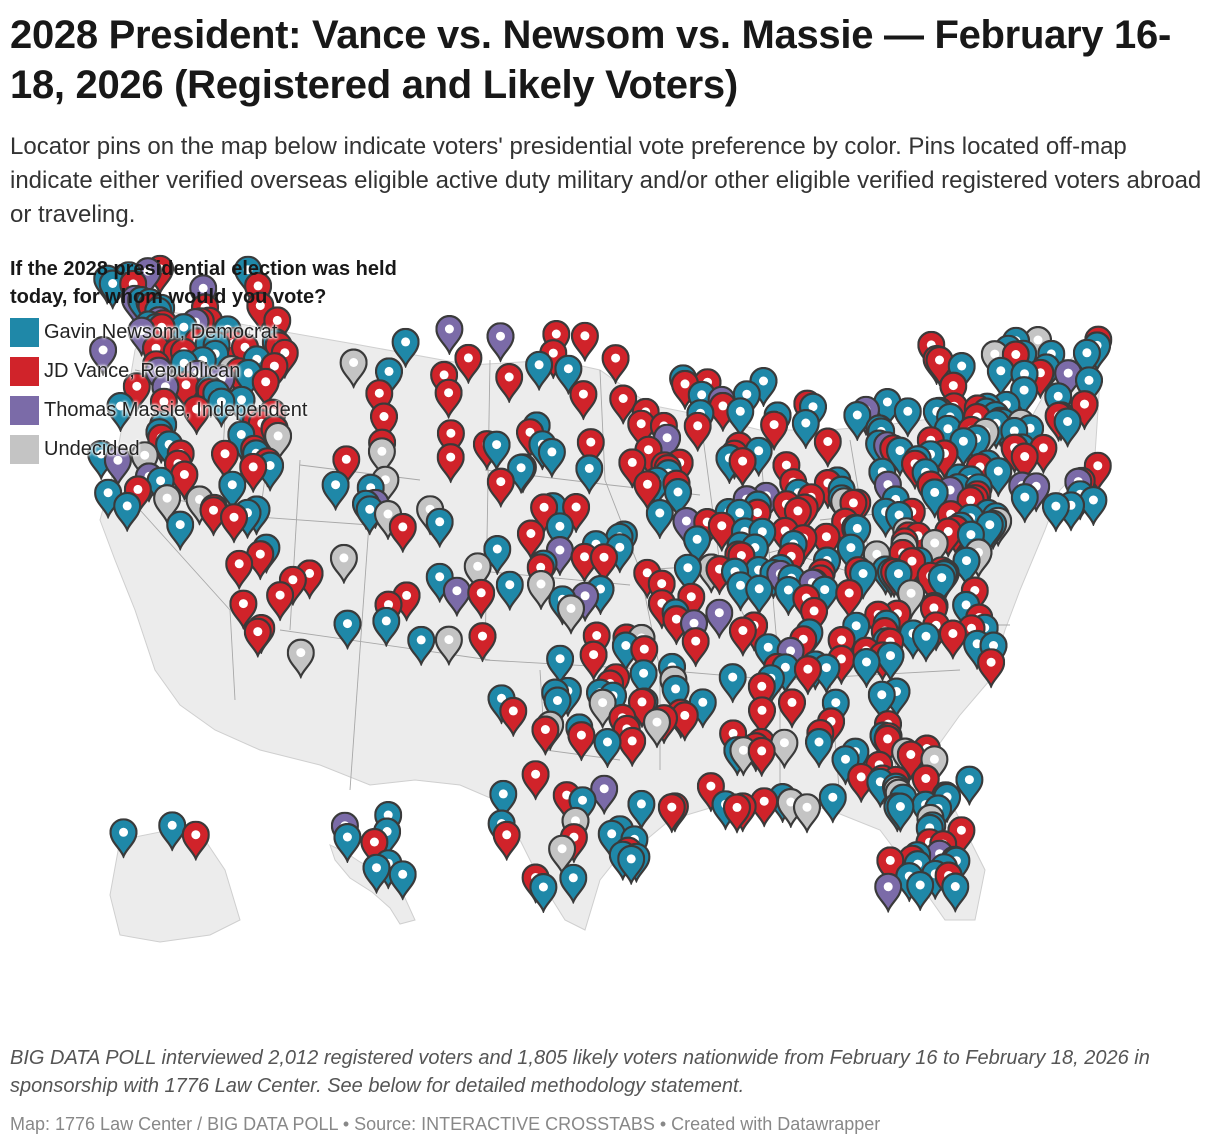 This screenshot has width=1220, height=1148. What do you see at coordinates (92, 449) in the screenshot?
I see `legend-label-undecided: Undecided` at bounding box center [92, 449].